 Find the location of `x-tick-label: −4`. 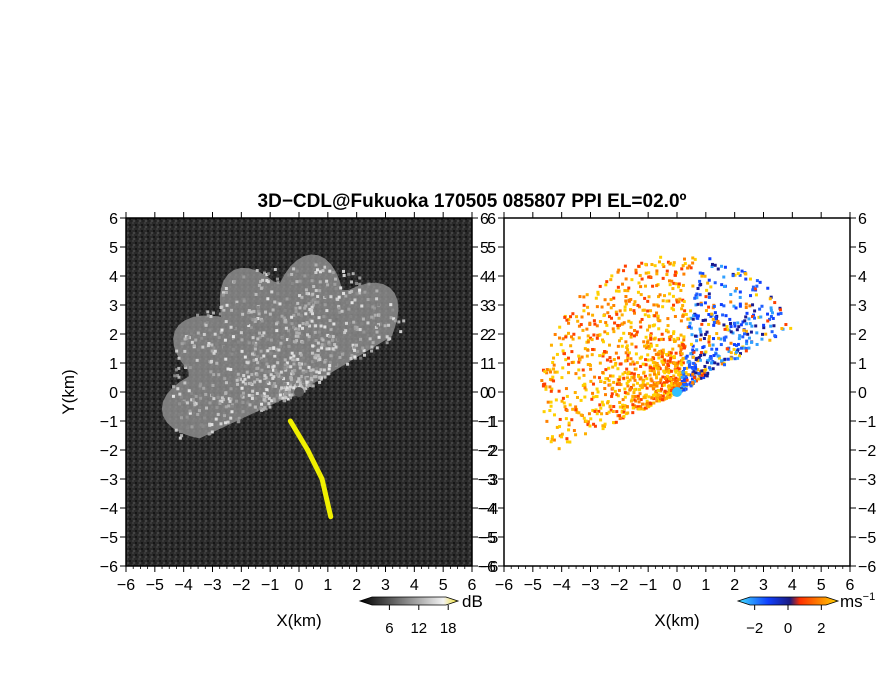

x-tick-label: −4 is located at coordinates (562, 585).